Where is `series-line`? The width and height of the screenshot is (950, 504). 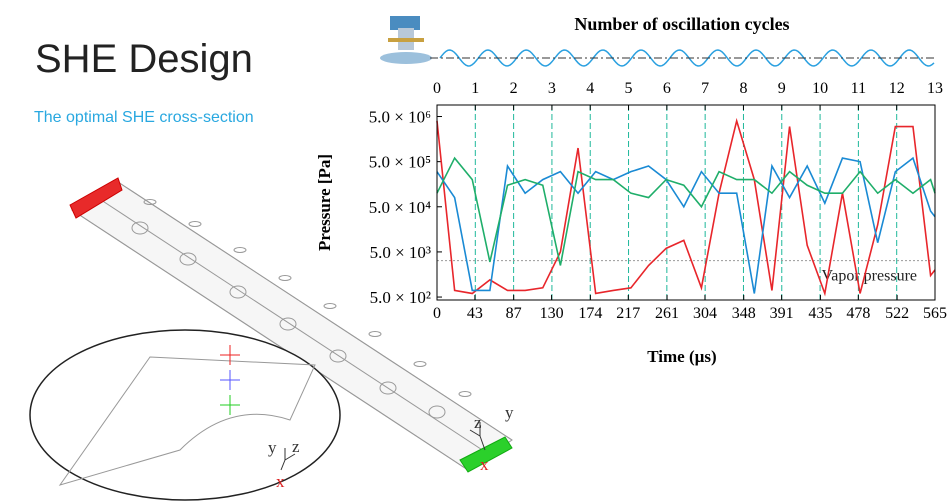
series-line is located at coordinates (686, 211).